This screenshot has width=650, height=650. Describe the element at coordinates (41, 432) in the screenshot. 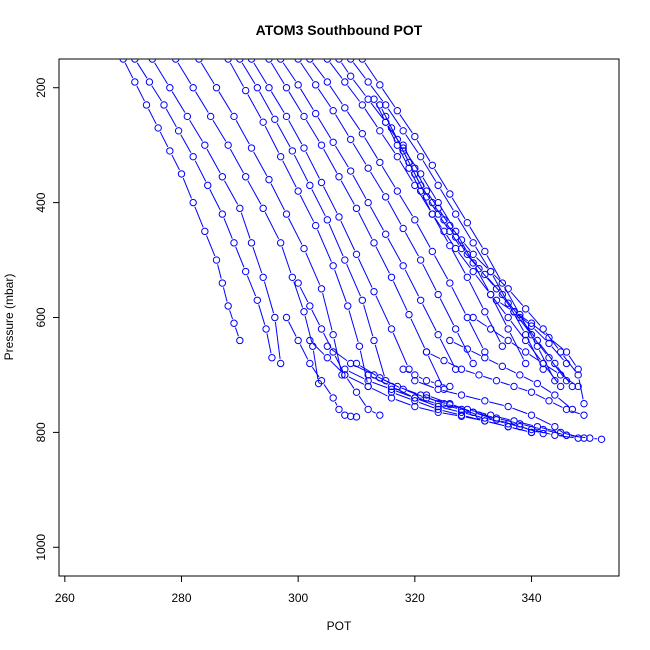

I see `y-tick-label: 800` at that location.